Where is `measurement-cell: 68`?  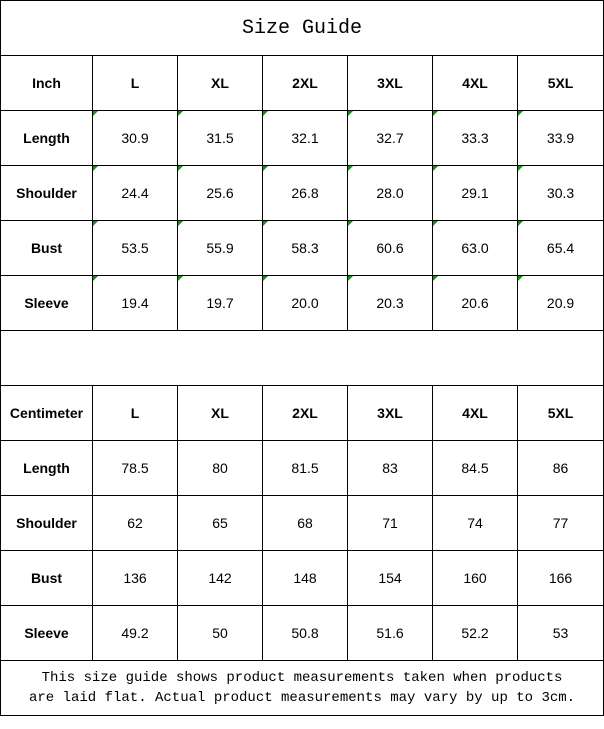 measurement-cell: 68 is located at coordinates (305, 523).